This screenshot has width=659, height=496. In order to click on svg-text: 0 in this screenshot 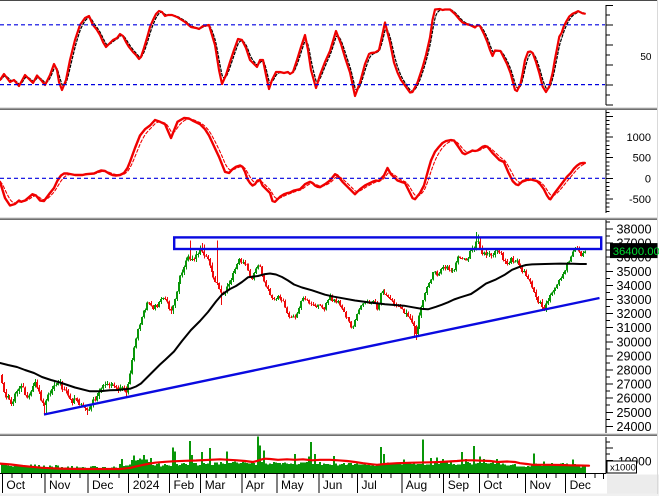, I will do `click(648, 179)`.